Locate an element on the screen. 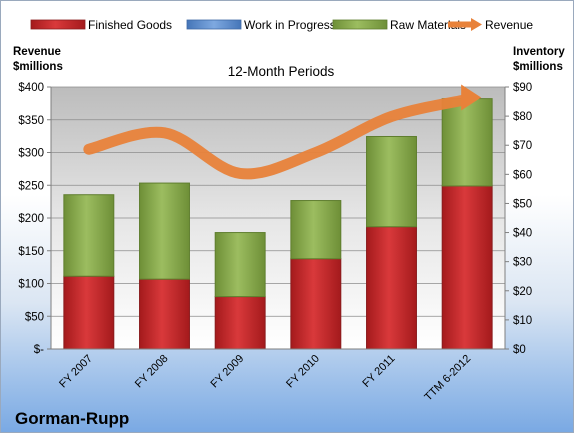 The image size is (574, 433). right-axis-title-line2: $millions is located at coordinates (538, 67).